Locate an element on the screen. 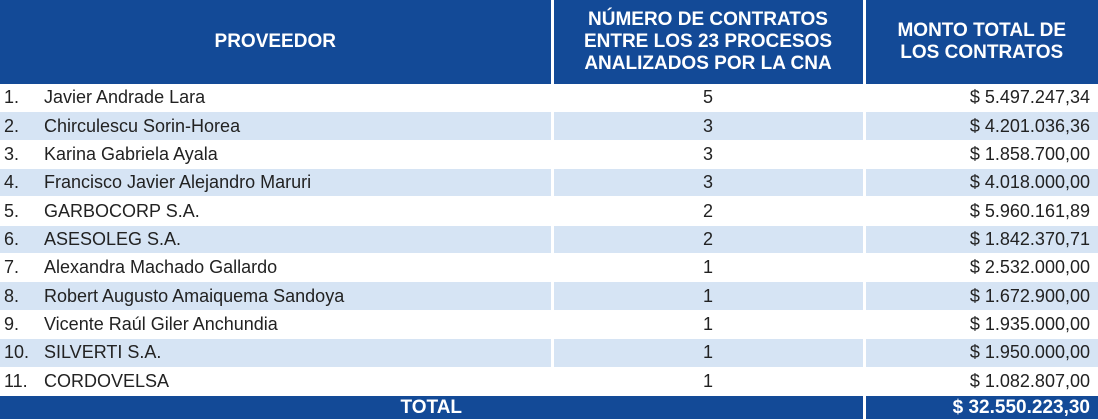 This screenshot has height=420, width=1098. contract-amount: $ 1.672.900,00 is located at coordinates (981, 296).